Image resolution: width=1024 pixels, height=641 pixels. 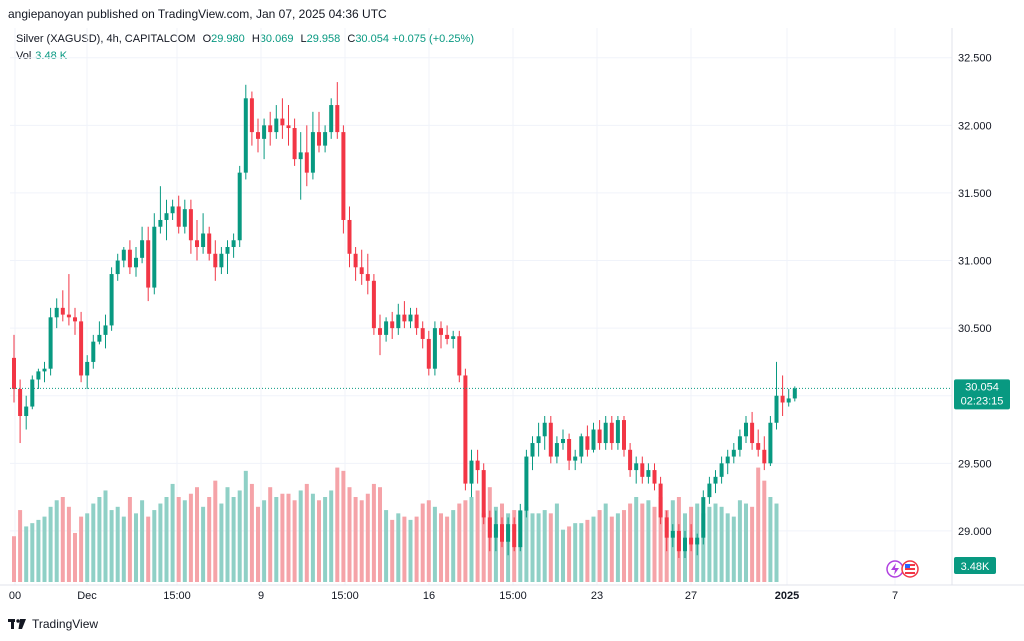 What do you see at coordinates (87, 596) in the screenshot?
I see `time-tick-label: Dec` at bounding box center [87, 596].